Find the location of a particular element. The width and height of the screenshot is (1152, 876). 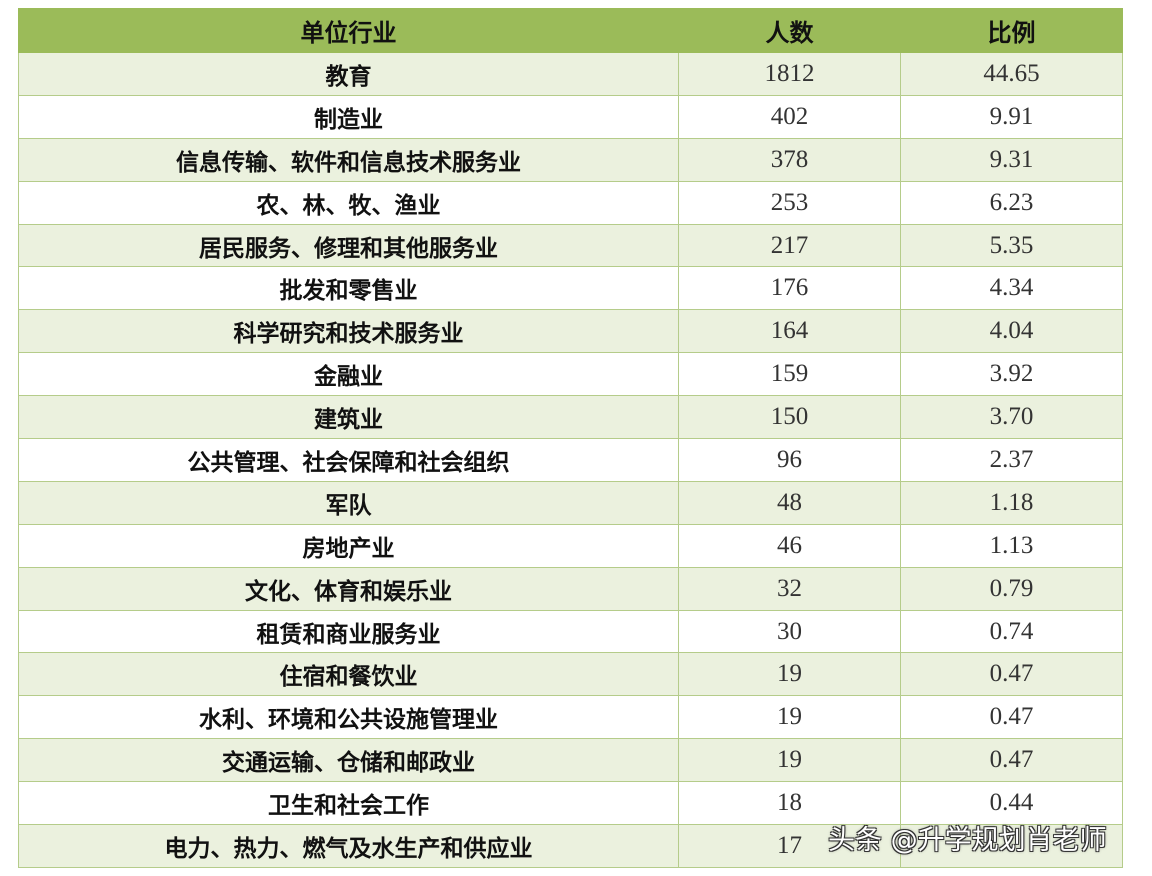

cell-industry: 金融业 is located at coordinates (348, 374).